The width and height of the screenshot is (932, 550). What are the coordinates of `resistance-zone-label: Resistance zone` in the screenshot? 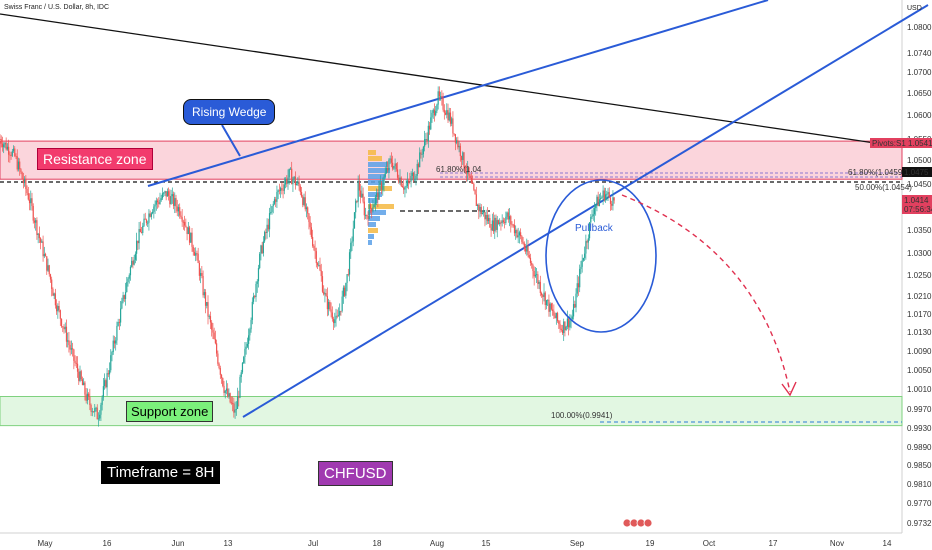 It's located at (95, 159).